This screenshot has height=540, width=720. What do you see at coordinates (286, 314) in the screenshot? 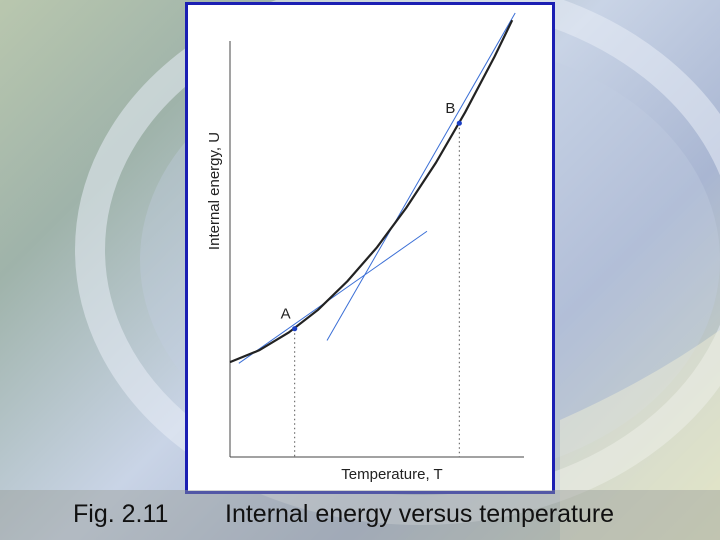
I see `point-label-a: A` at bounding box center [286, 314].